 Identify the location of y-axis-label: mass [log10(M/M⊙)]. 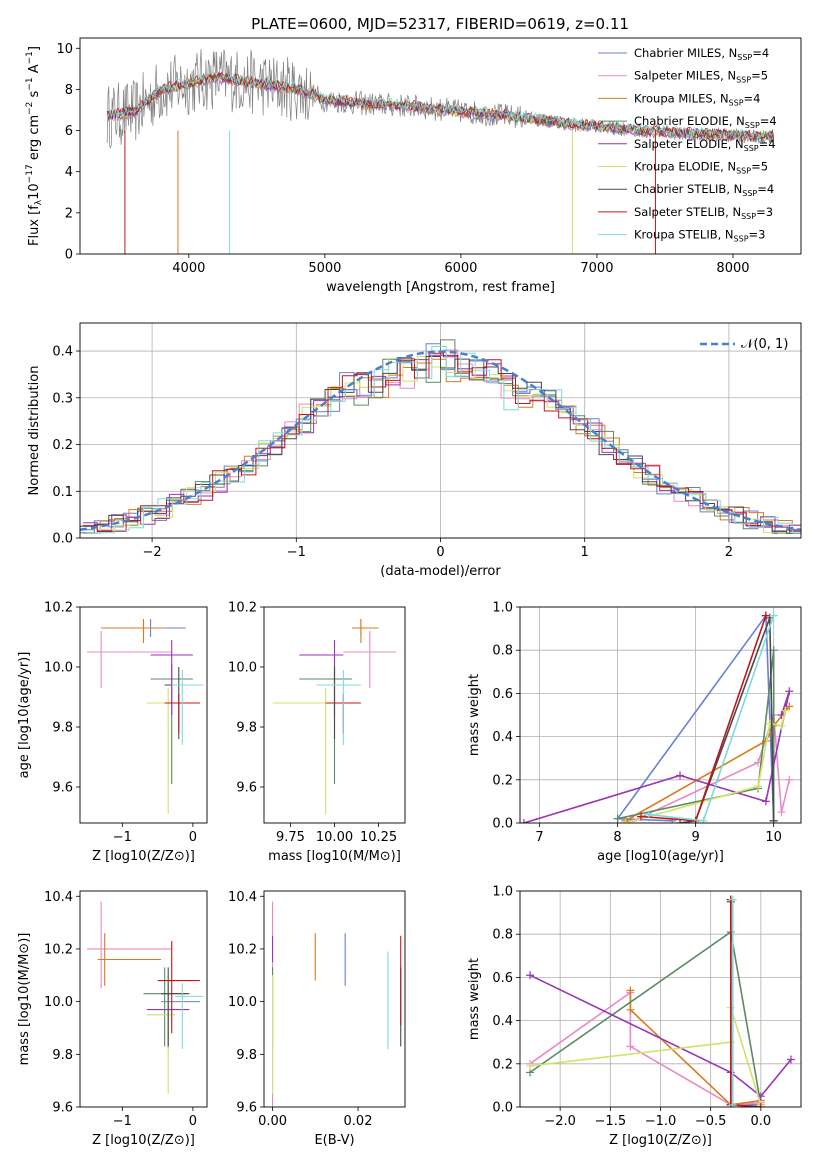
(24, 999).